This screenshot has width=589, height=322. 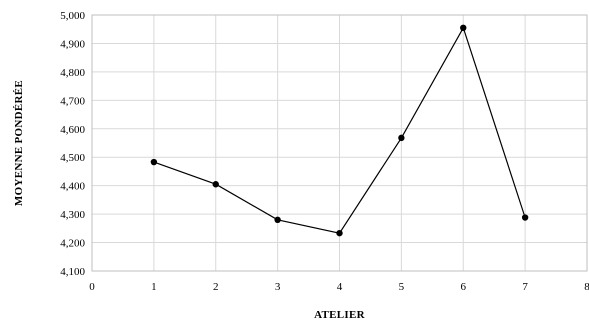 I want to click on y-tick-label: 4,200, so click(x=72, y=244).